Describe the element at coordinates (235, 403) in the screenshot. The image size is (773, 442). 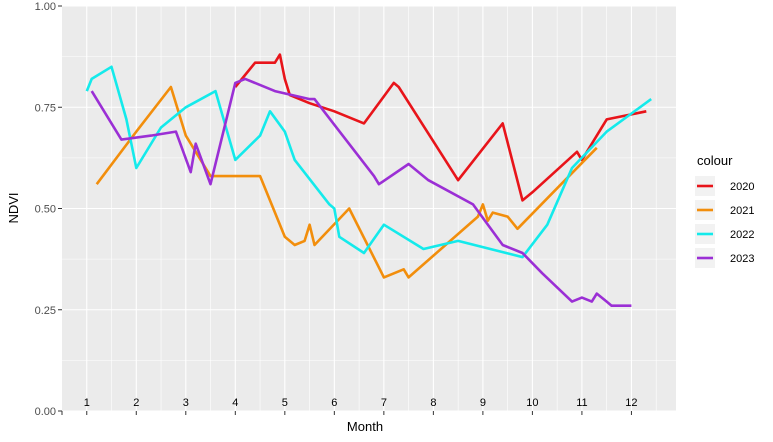
I see `month-label: 4` at that location.